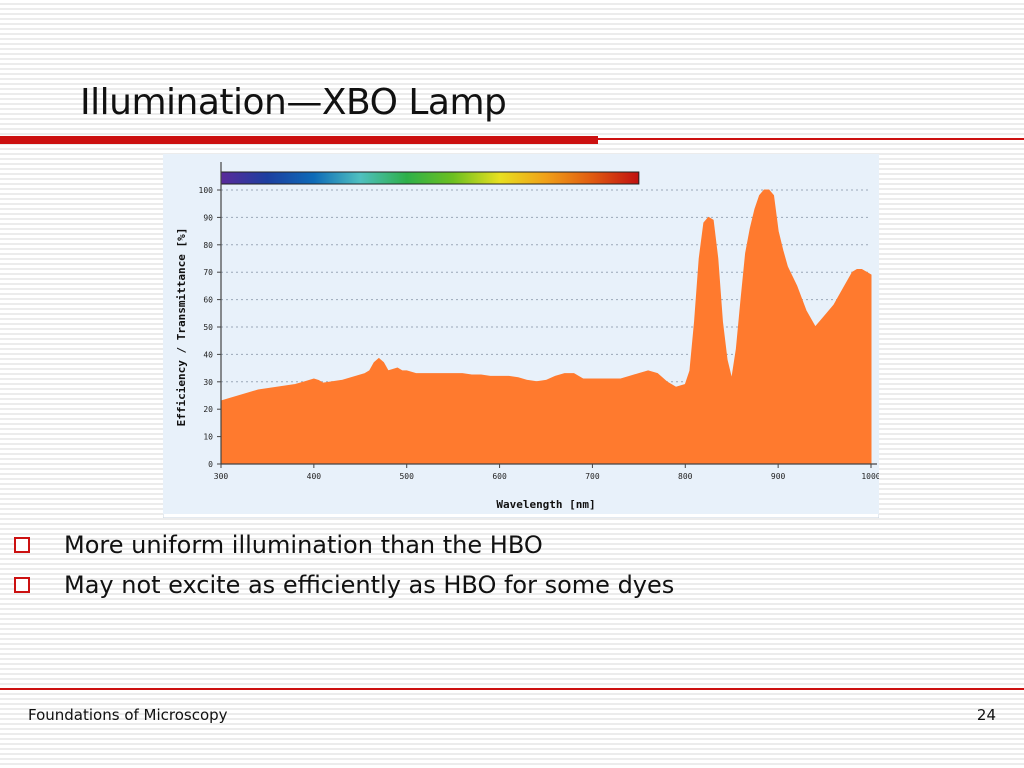 The height and width of the screenshot is (768, 1024). What do you see at coordinates (221, 476) in the screenshot?
I see `x-tick-label: 300` at bounding box center [221, 476].